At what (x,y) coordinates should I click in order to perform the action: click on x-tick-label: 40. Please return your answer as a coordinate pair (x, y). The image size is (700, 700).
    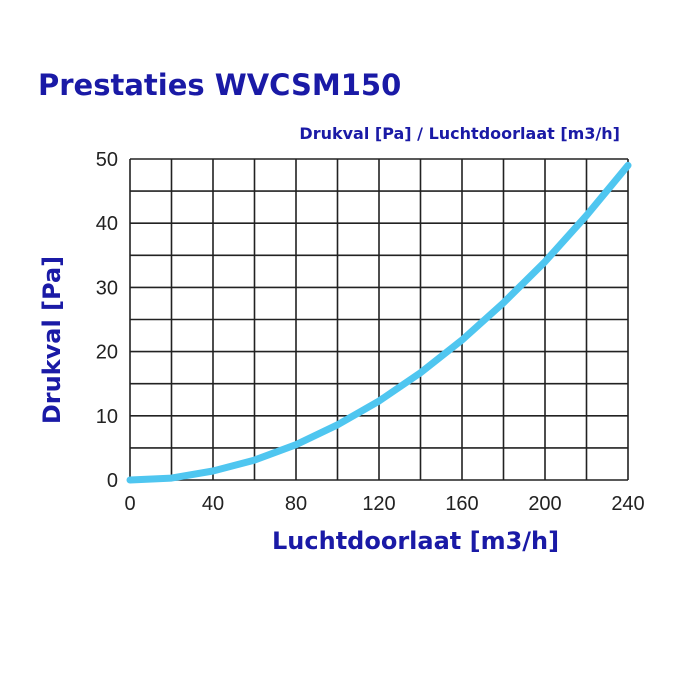
    Looking at the image, I should click on (213, 504).